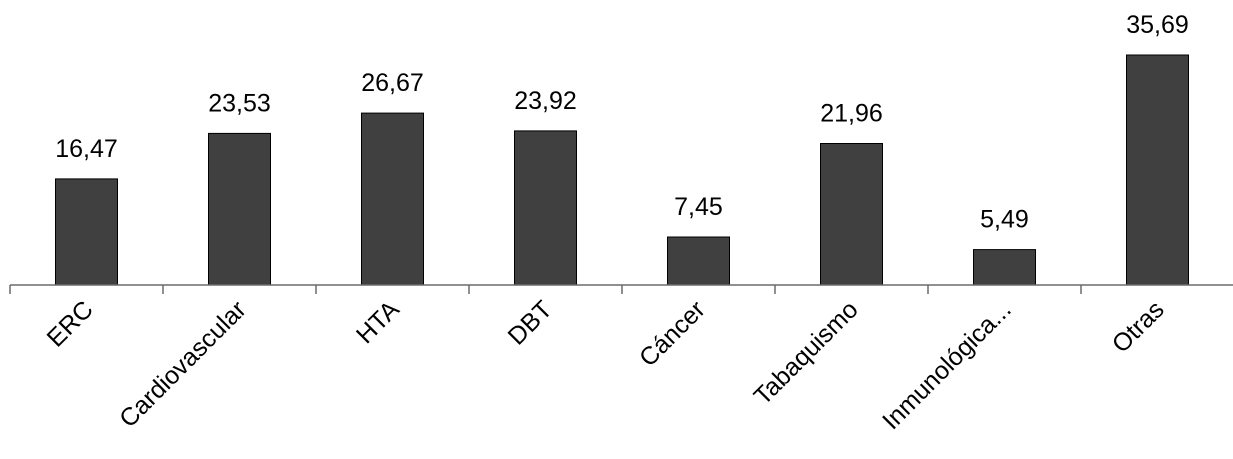 The height and width of the screenshot is (459, 1233). What do you see at coordinates (1157, 25) in the screenshot?
I see `data-label: 35,69` at bounding box center [1157, 25].